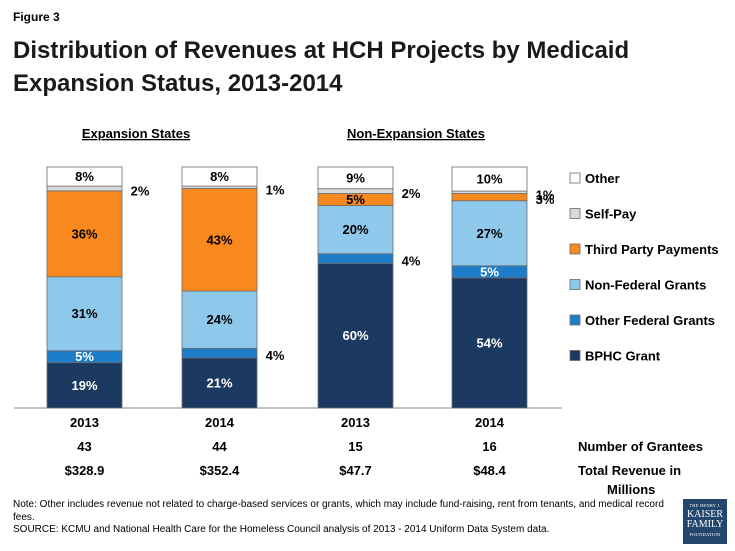 This screenshot has width=735, height=551. I want to click on data-label: 3%, so click(545, 199).